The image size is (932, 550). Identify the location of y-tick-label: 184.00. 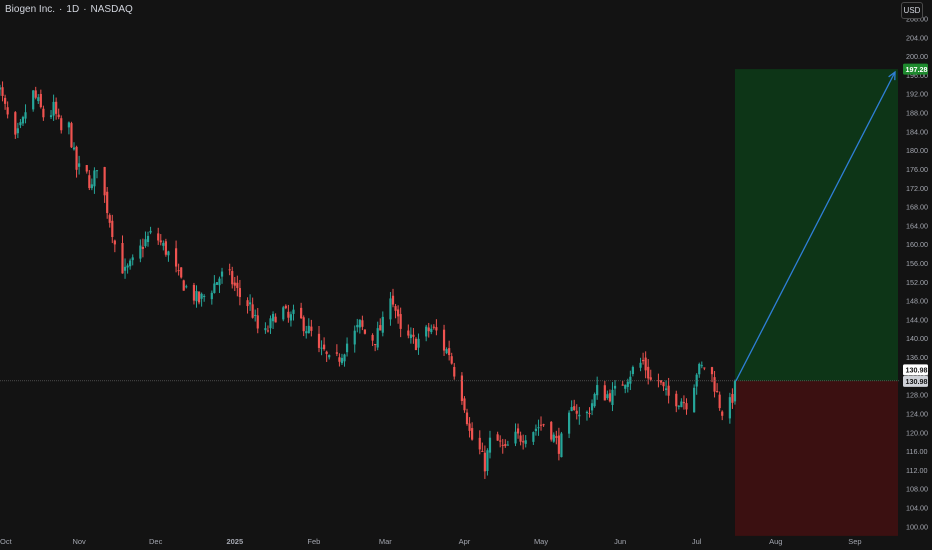
(917, 131).